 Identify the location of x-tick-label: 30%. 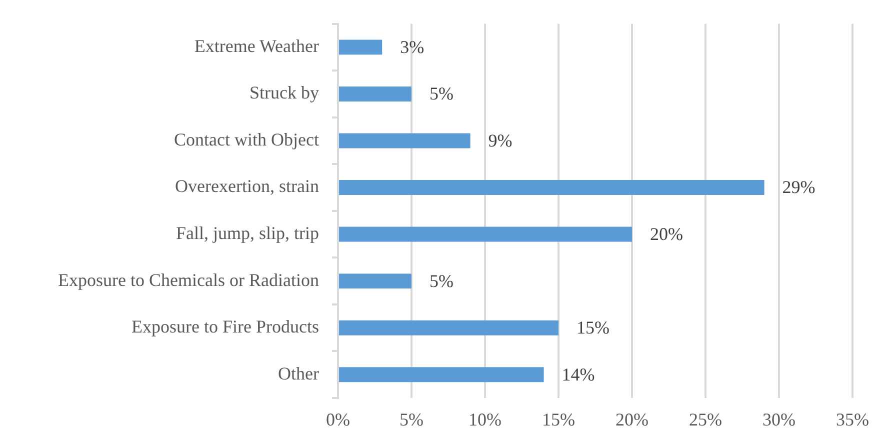
(779, 420).